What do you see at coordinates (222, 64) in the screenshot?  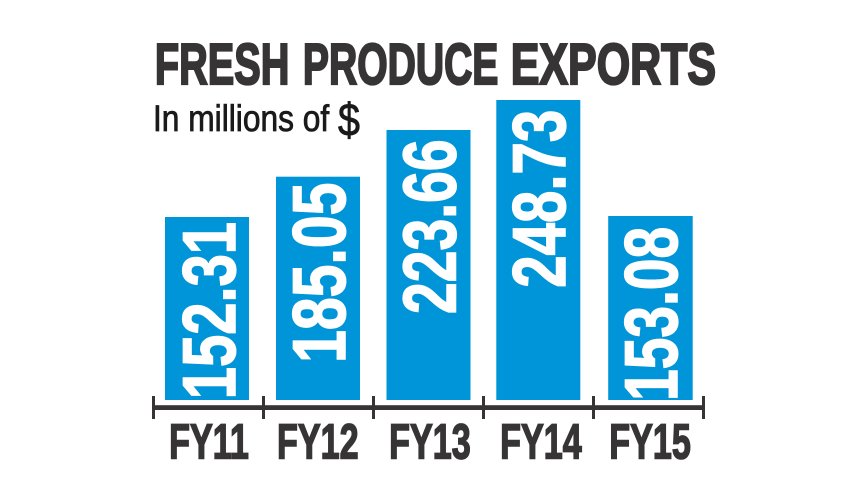 I see `svg-text: FRESH` at bounding box center [222, 64].